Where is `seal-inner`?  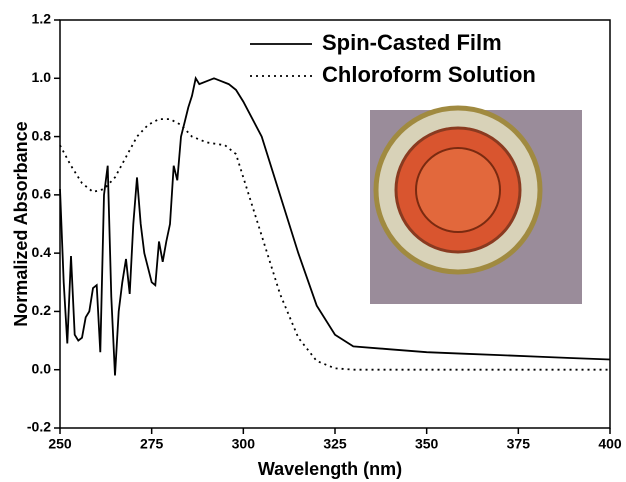
seal-inner is located at coordinates (458, 190).